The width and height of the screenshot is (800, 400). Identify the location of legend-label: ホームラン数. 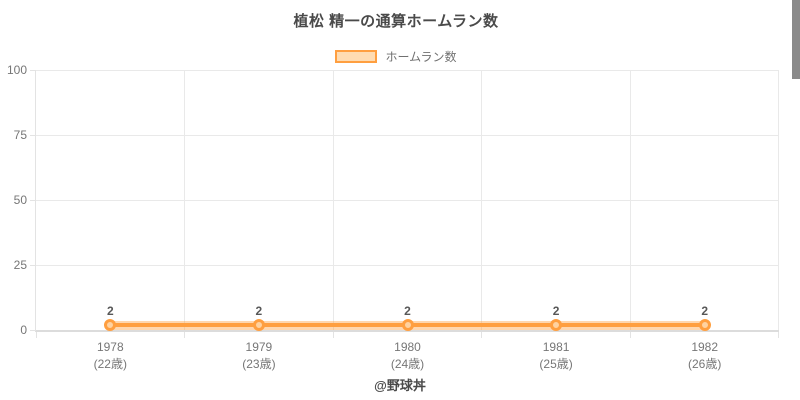
(421, 56).